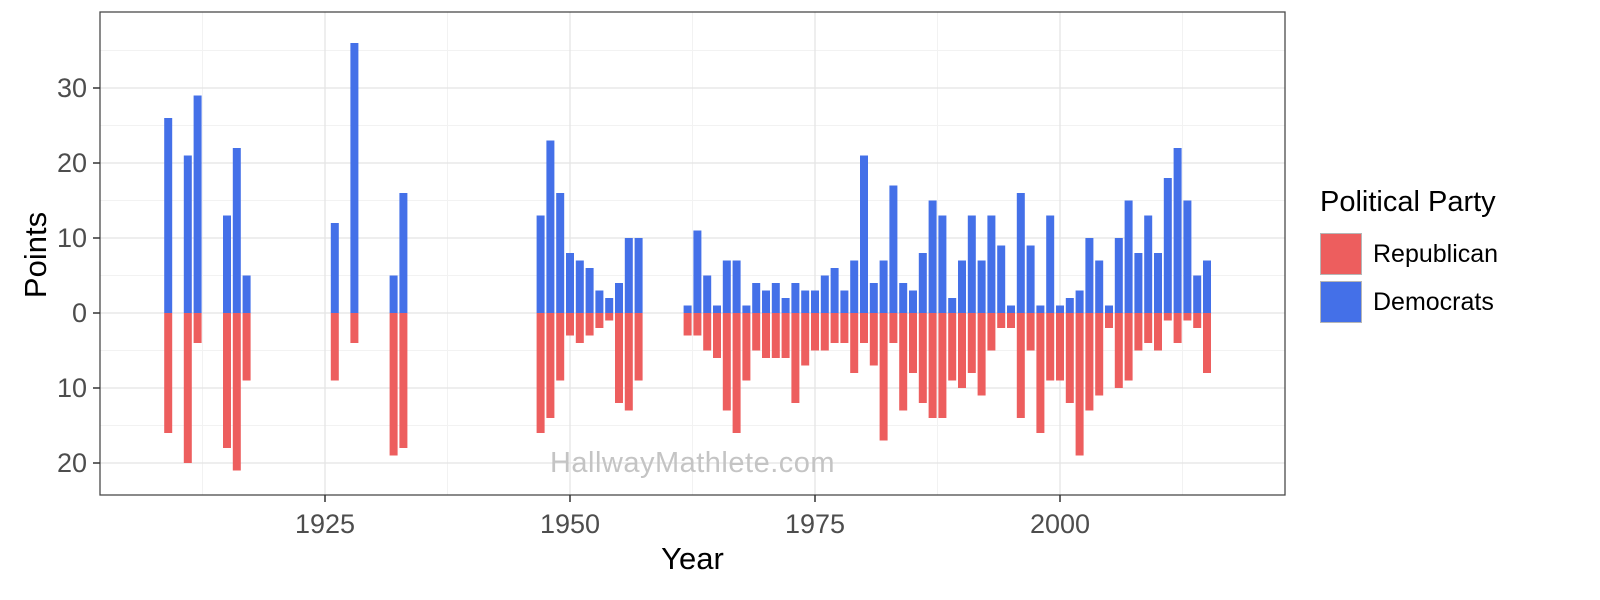 The width and height of the screenshot is (1600, 600). What do you see at coordinates (354, 178) in the screenshot?
I see `bar-democrats-1928` at bounding box center [354, 178].